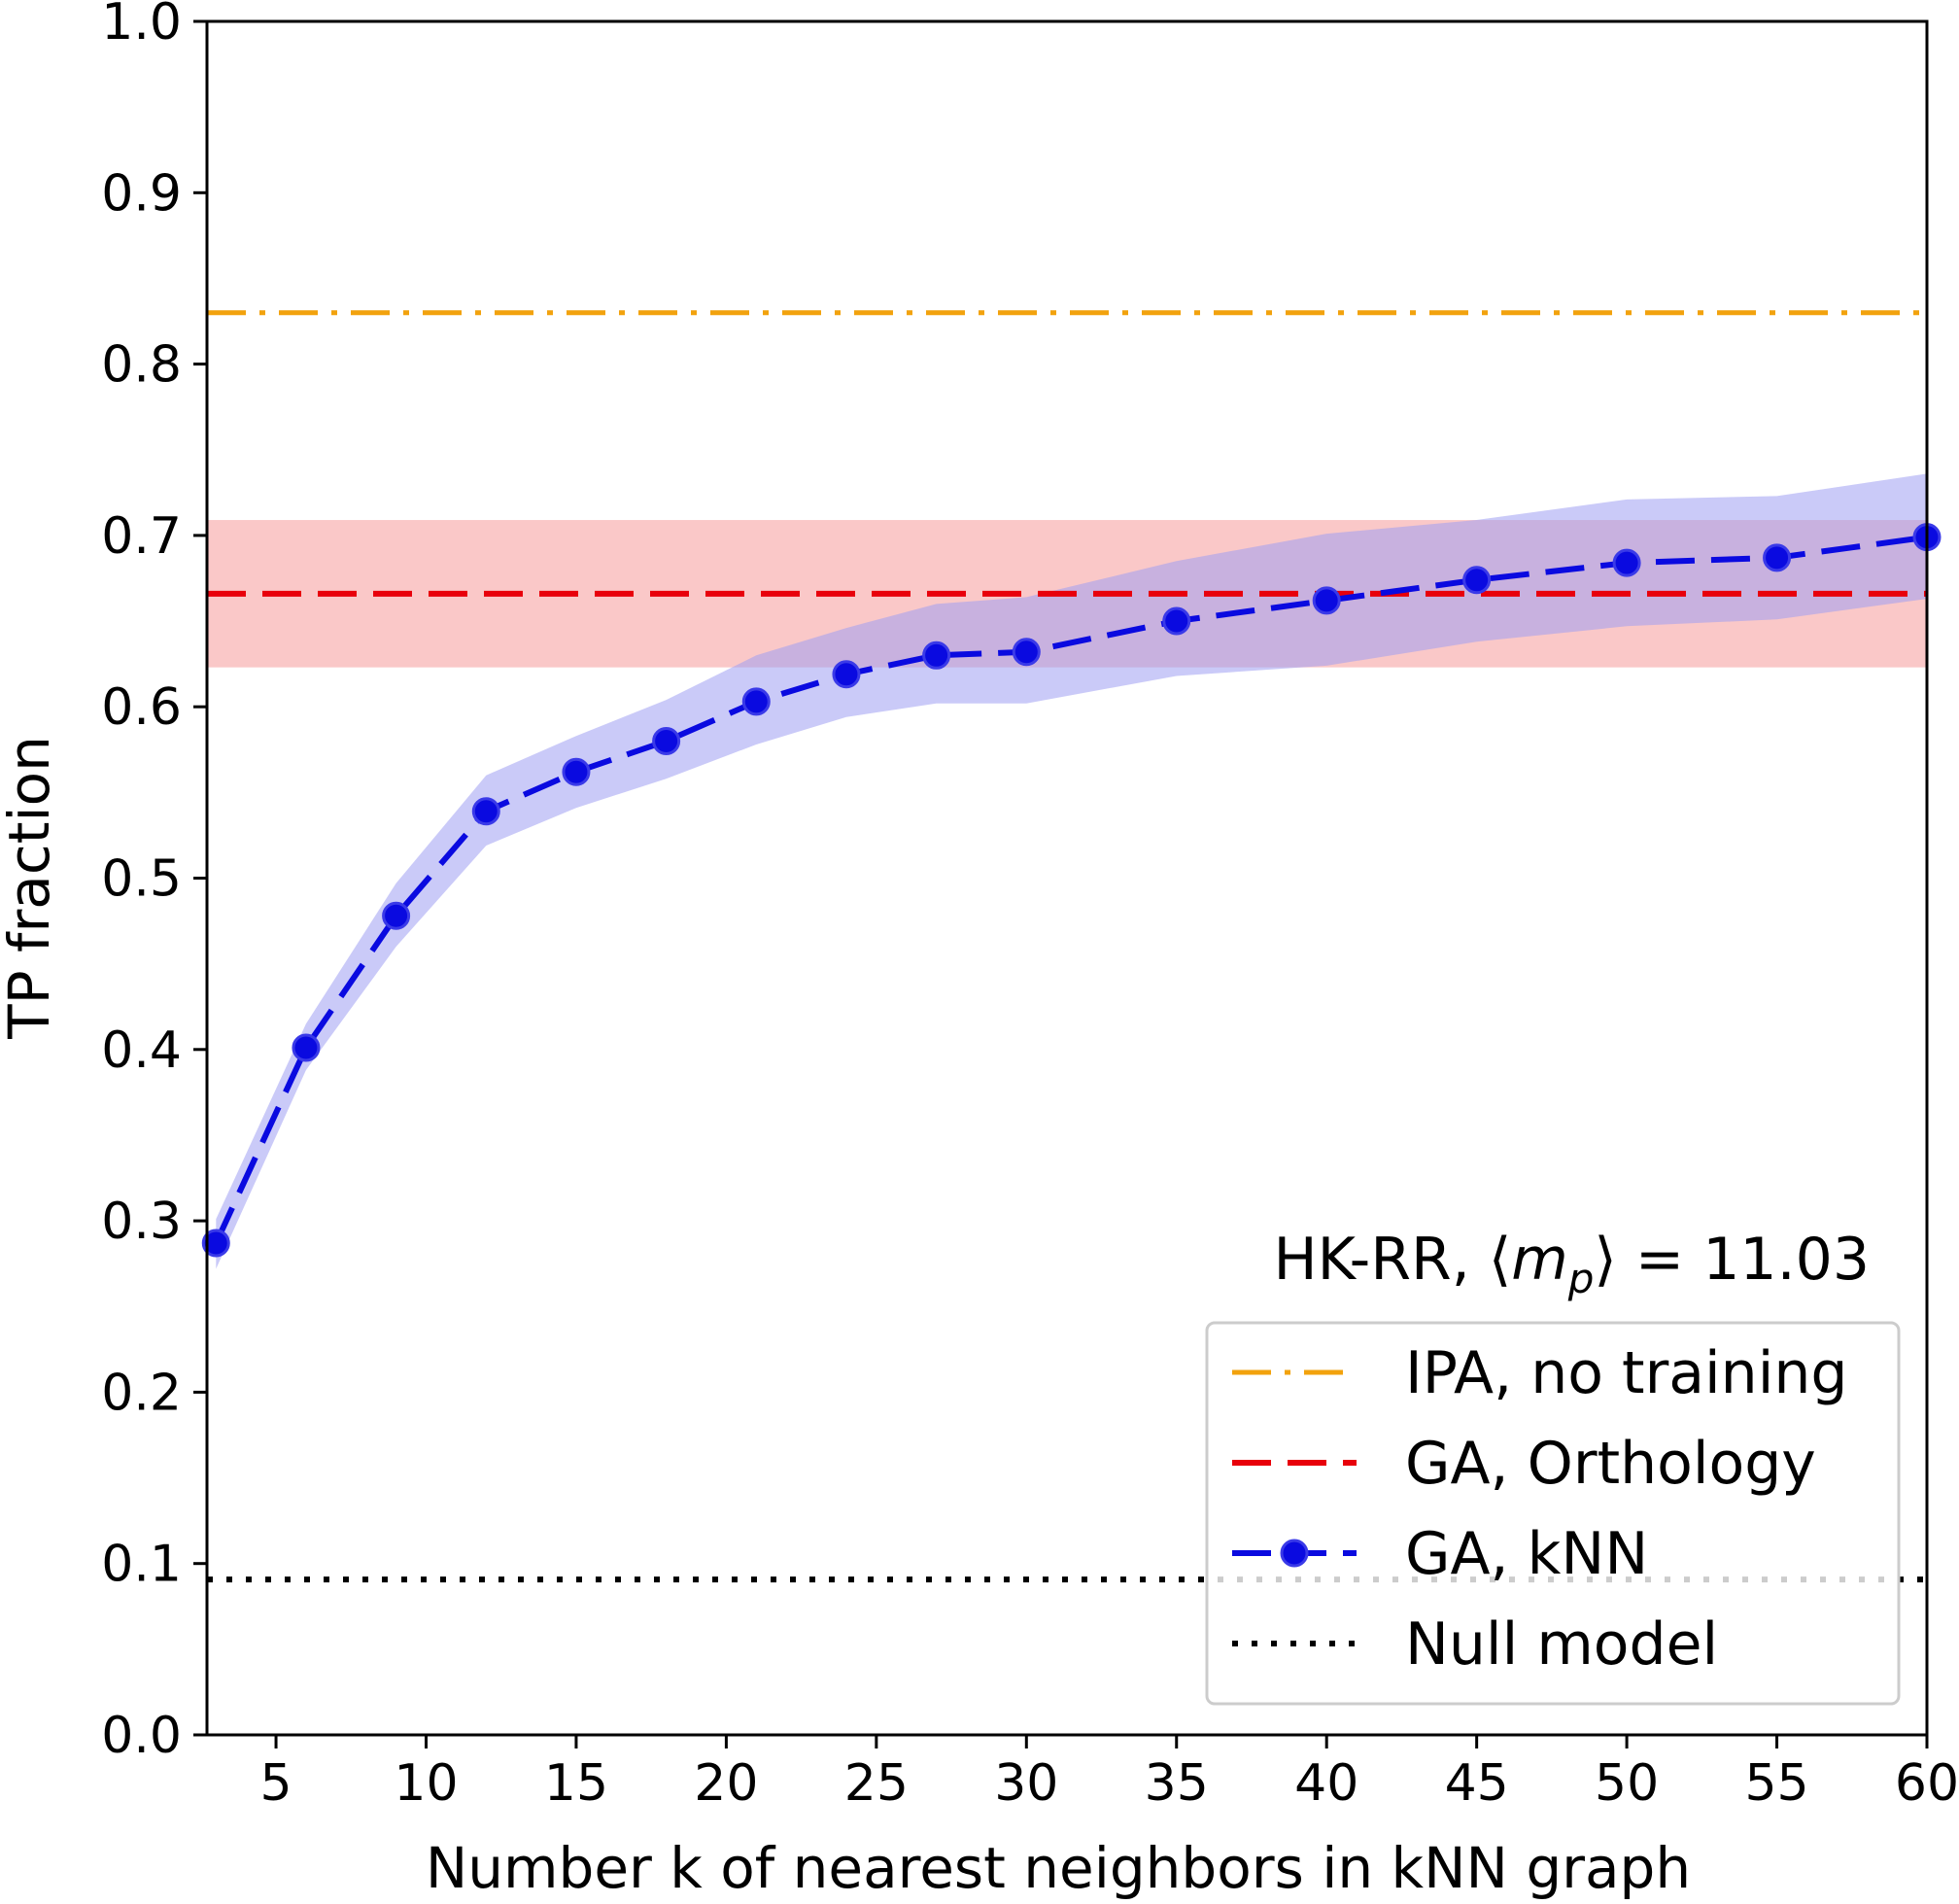 This screenshot has height=1904, width=1959. What do you see at coordinates (141, 1393) in the screenshot?
I see `y-tick-label: 0.2` at bounding box center [141, 1393].